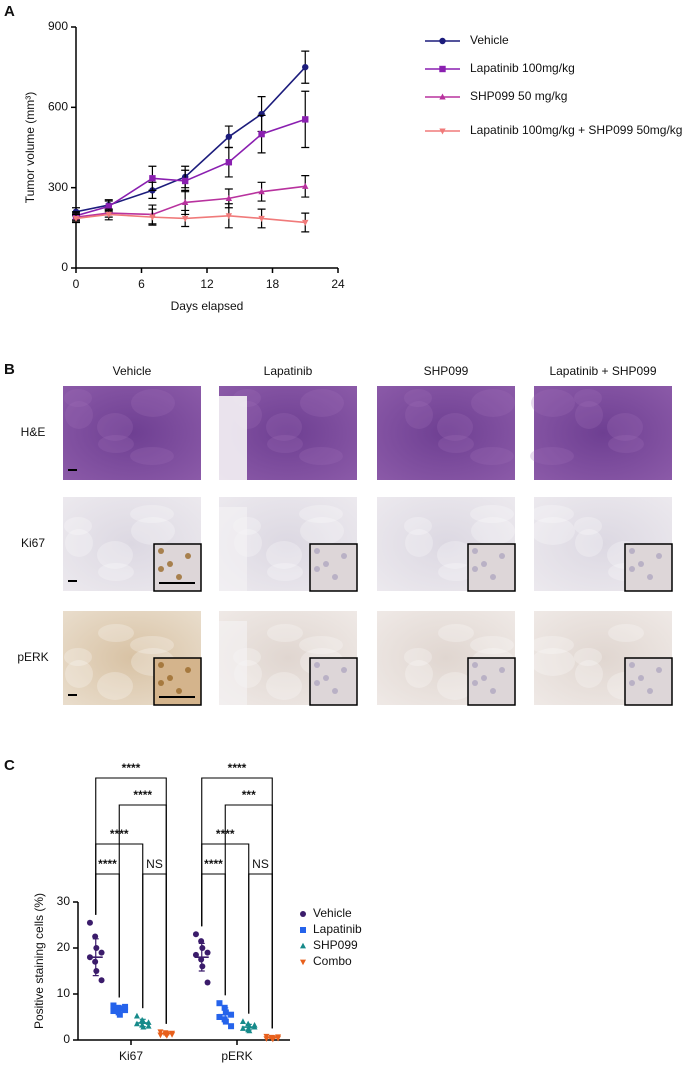 The image size is (700, 1068). I want to click on column-header: Vehicle, so click(132, 371).